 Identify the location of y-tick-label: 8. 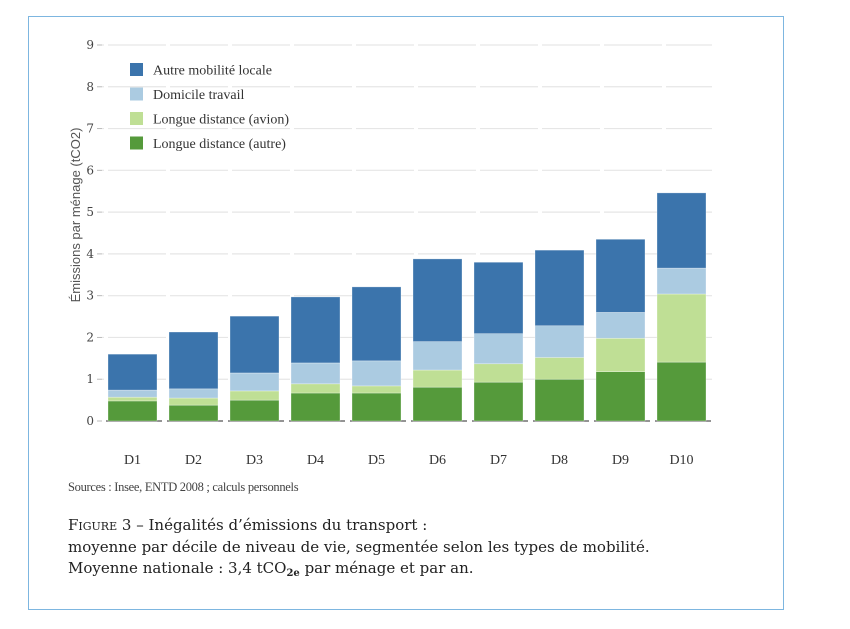
(90, 87).